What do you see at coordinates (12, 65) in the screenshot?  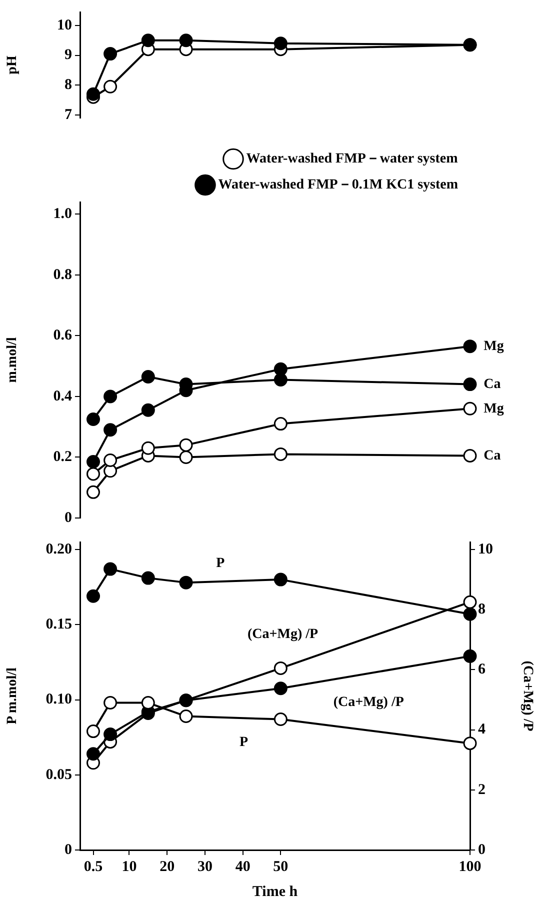 I see `y-axis-title: pH` at bounding box center [12, 65].